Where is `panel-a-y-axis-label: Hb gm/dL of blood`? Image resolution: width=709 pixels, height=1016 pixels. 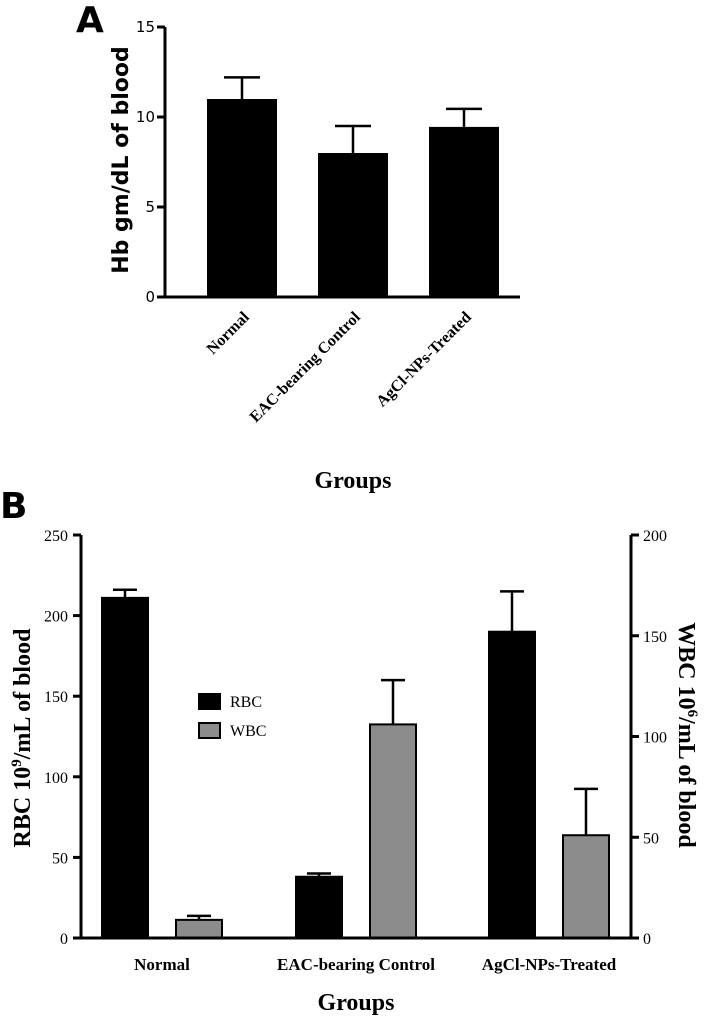
panel-a-y-axis-label: Hb gm/dL of blood is located at coordinates (121, 160).